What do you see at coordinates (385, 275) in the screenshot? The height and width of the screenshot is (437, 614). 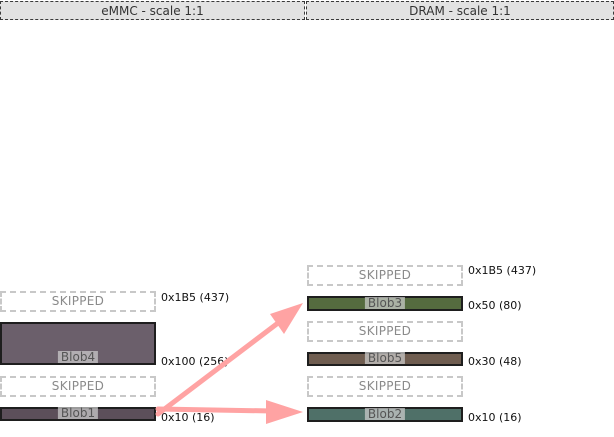 I see `dram-skipped-region-top: SKIPPED` at bounding box center [385, 275].